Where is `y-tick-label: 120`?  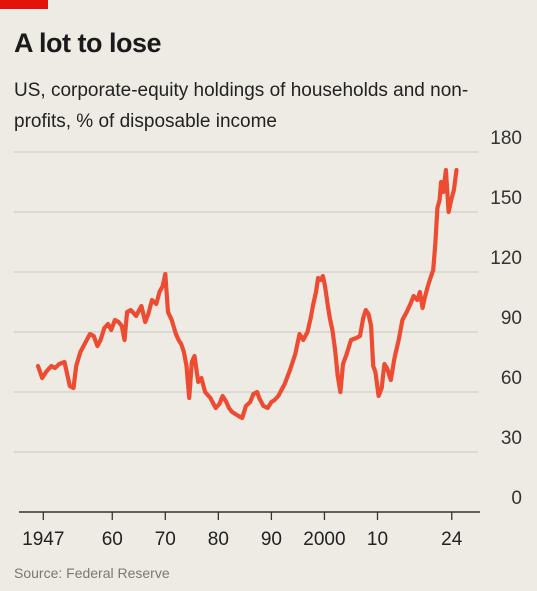
y-tick-label: 120 is located at coordinates (506, 258).